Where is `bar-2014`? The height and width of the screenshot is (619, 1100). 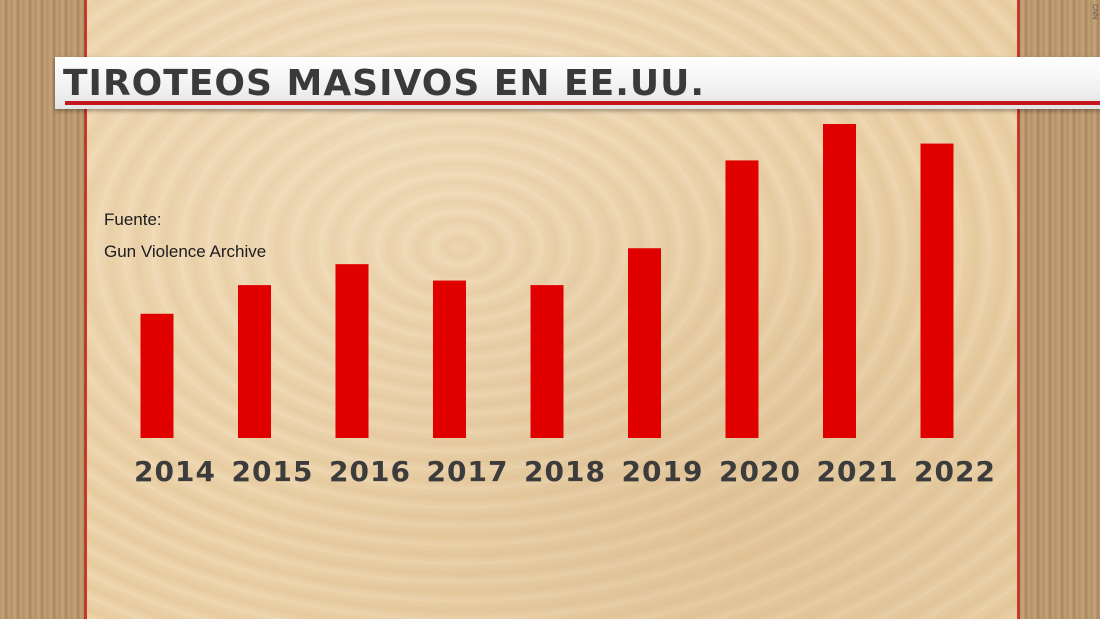
bar-2014 is located at coordinates (157, 375).